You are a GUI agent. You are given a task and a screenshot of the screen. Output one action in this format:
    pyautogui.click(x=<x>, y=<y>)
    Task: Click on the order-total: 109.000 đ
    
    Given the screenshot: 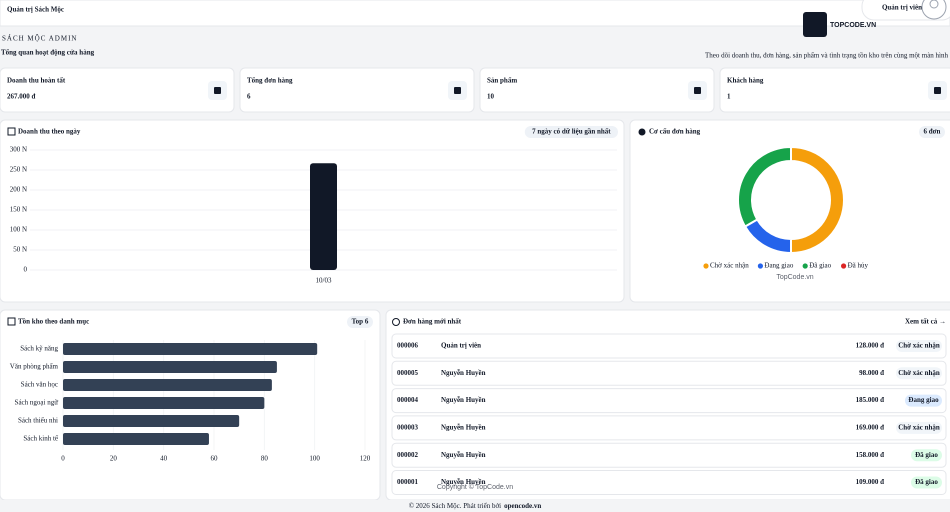 What is the action you would take?
    pyautogui.click(x=870, y=482)
    